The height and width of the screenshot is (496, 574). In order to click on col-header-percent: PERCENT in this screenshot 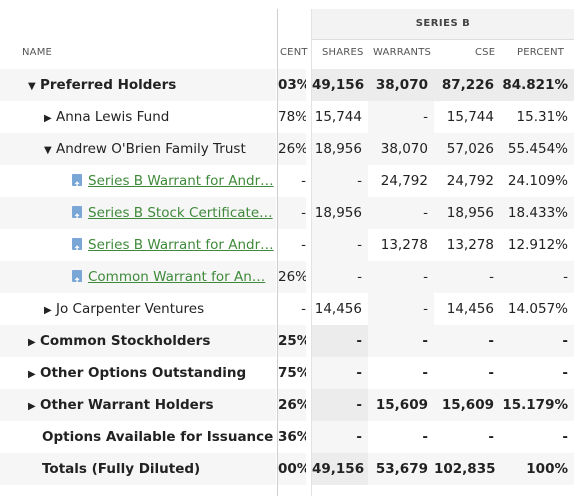, I will do `click(541, 52)`.